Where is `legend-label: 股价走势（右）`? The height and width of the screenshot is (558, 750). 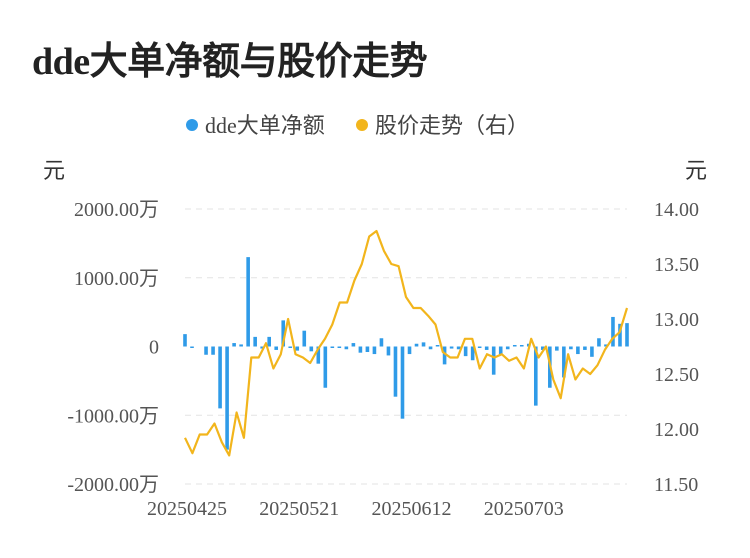
legend-label: 股价走势（右） is located at coordinates (452, 125).